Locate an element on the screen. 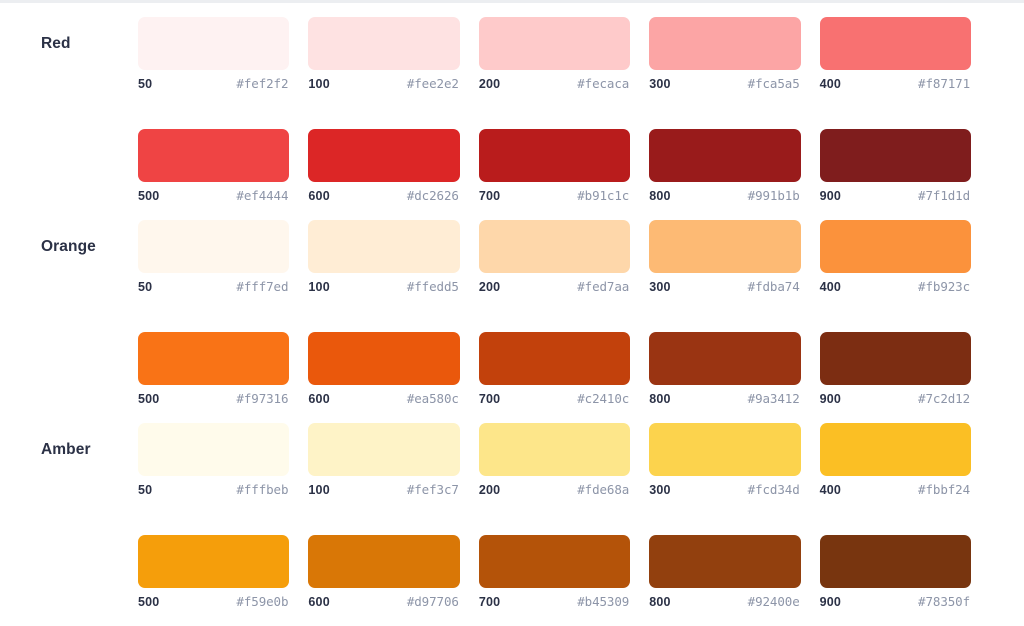 This screenshot has height=626, width=1024. shade-hex-code: #ef4444 is located at coordinates (262, 195).